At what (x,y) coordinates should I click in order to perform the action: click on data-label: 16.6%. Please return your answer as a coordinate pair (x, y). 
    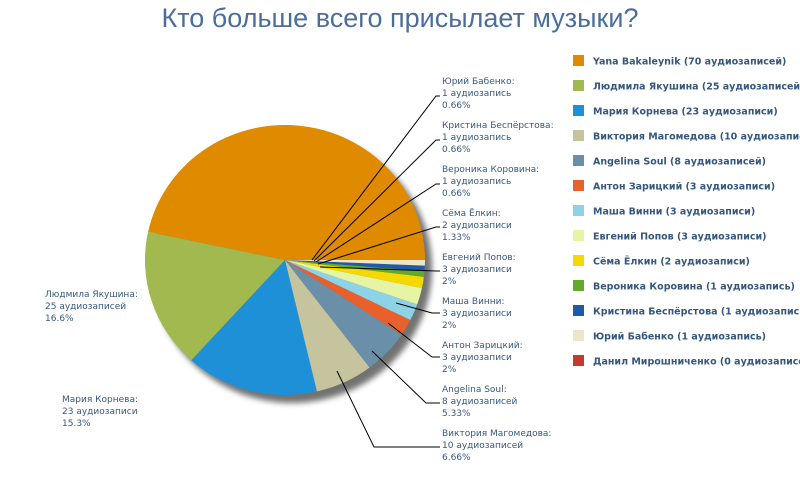
    Looking at the image, I should click on (59, 319).